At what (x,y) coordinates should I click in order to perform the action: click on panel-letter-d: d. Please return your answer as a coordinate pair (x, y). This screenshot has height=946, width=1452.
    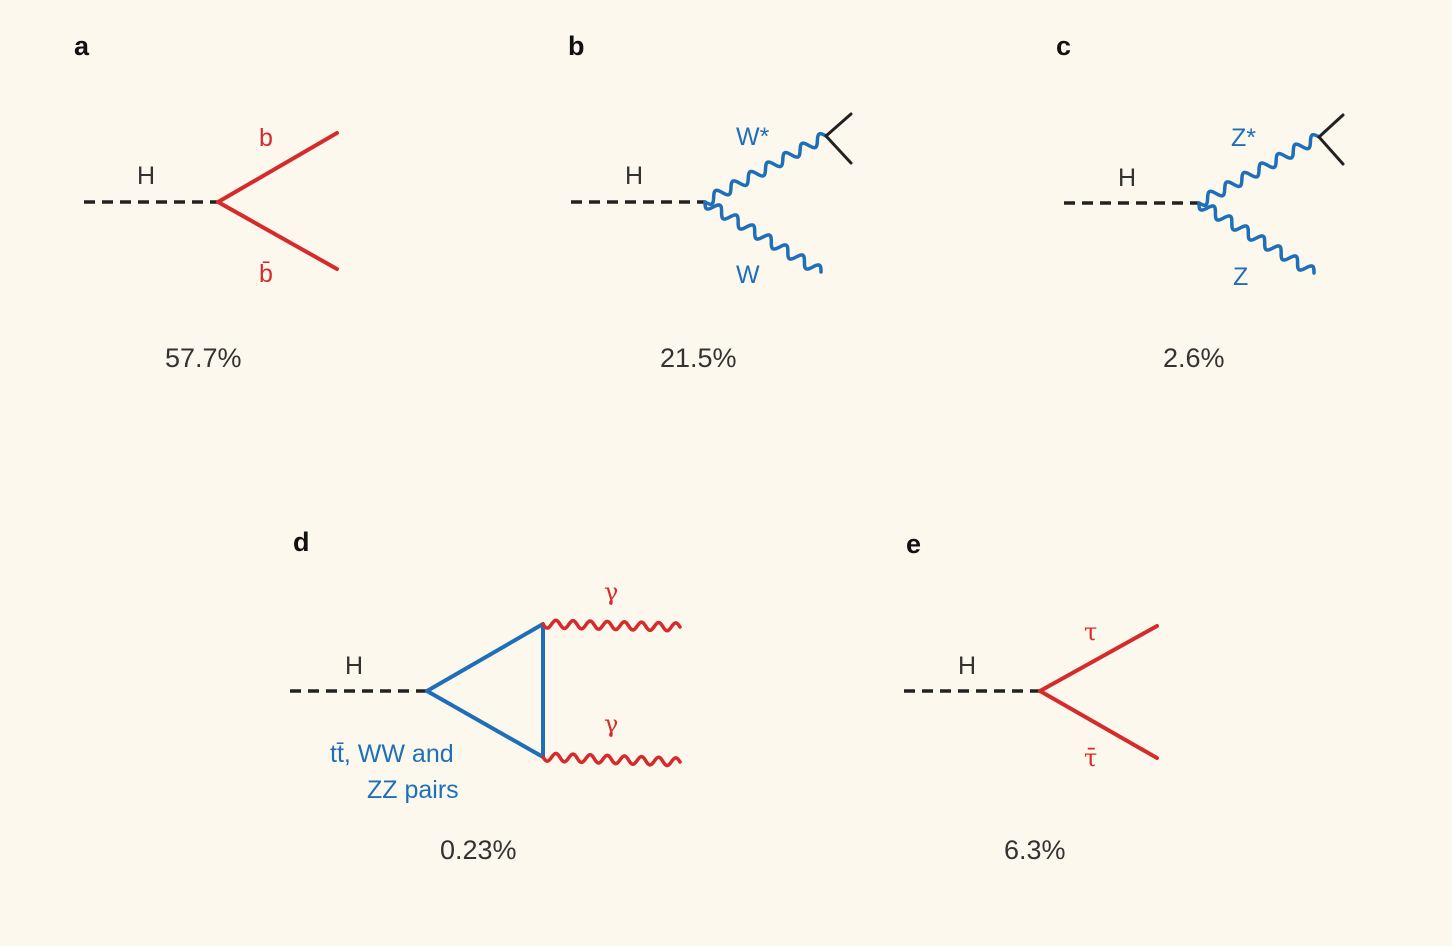
    Looking at the image, I should click on (301, 542).